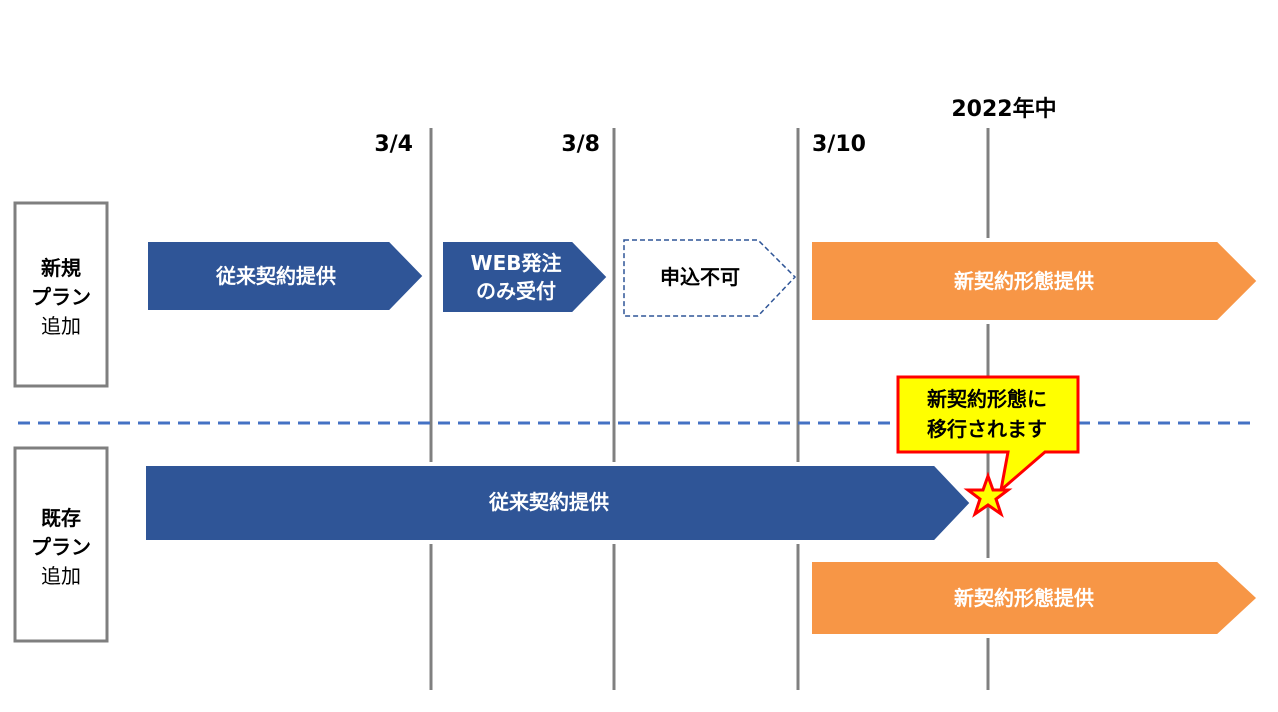 This screenshot has width=1278, height=712. I want to click on row-label-box-existing, so click(61, 544).